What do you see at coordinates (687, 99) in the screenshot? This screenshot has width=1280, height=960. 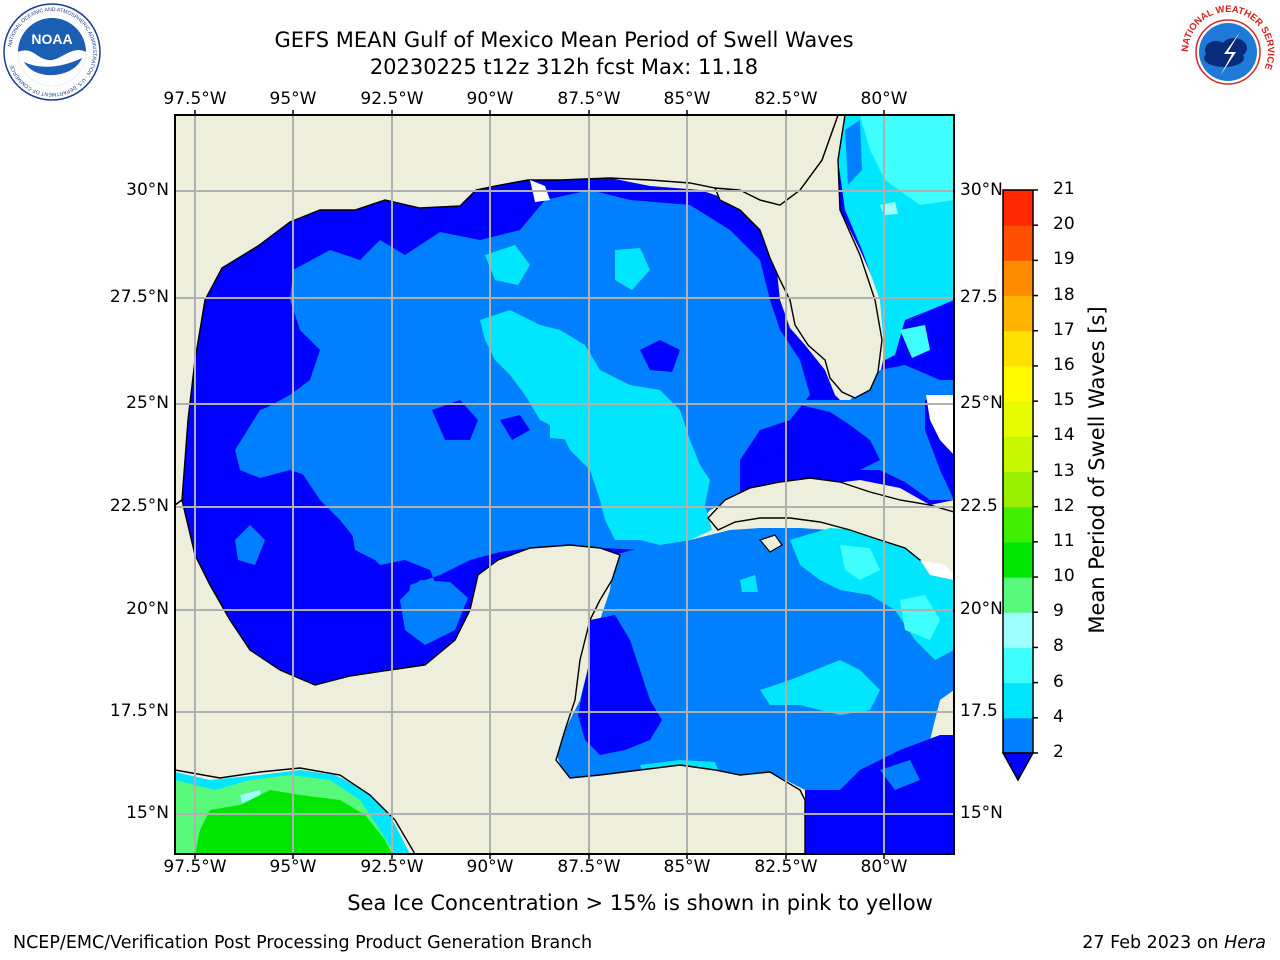 I see `lon-label-top: 85°W` at bounding box center [687, 99].